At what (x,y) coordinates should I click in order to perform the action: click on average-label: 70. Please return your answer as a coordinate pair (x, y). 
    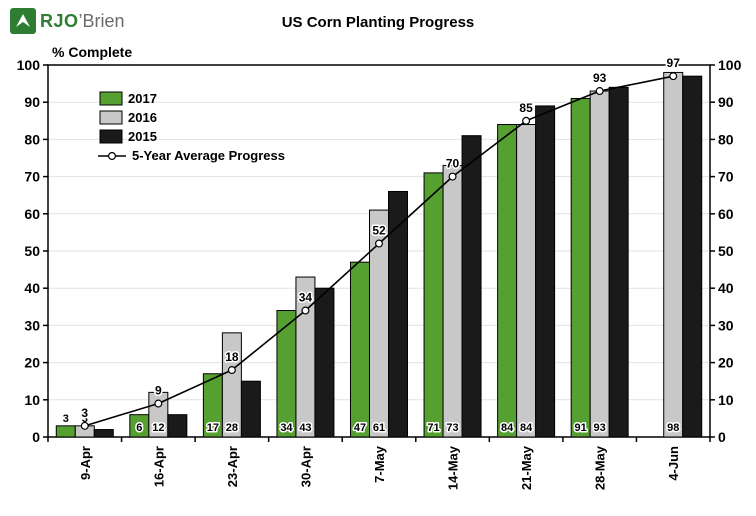
    Looking at the image, I should click on (453, 164).